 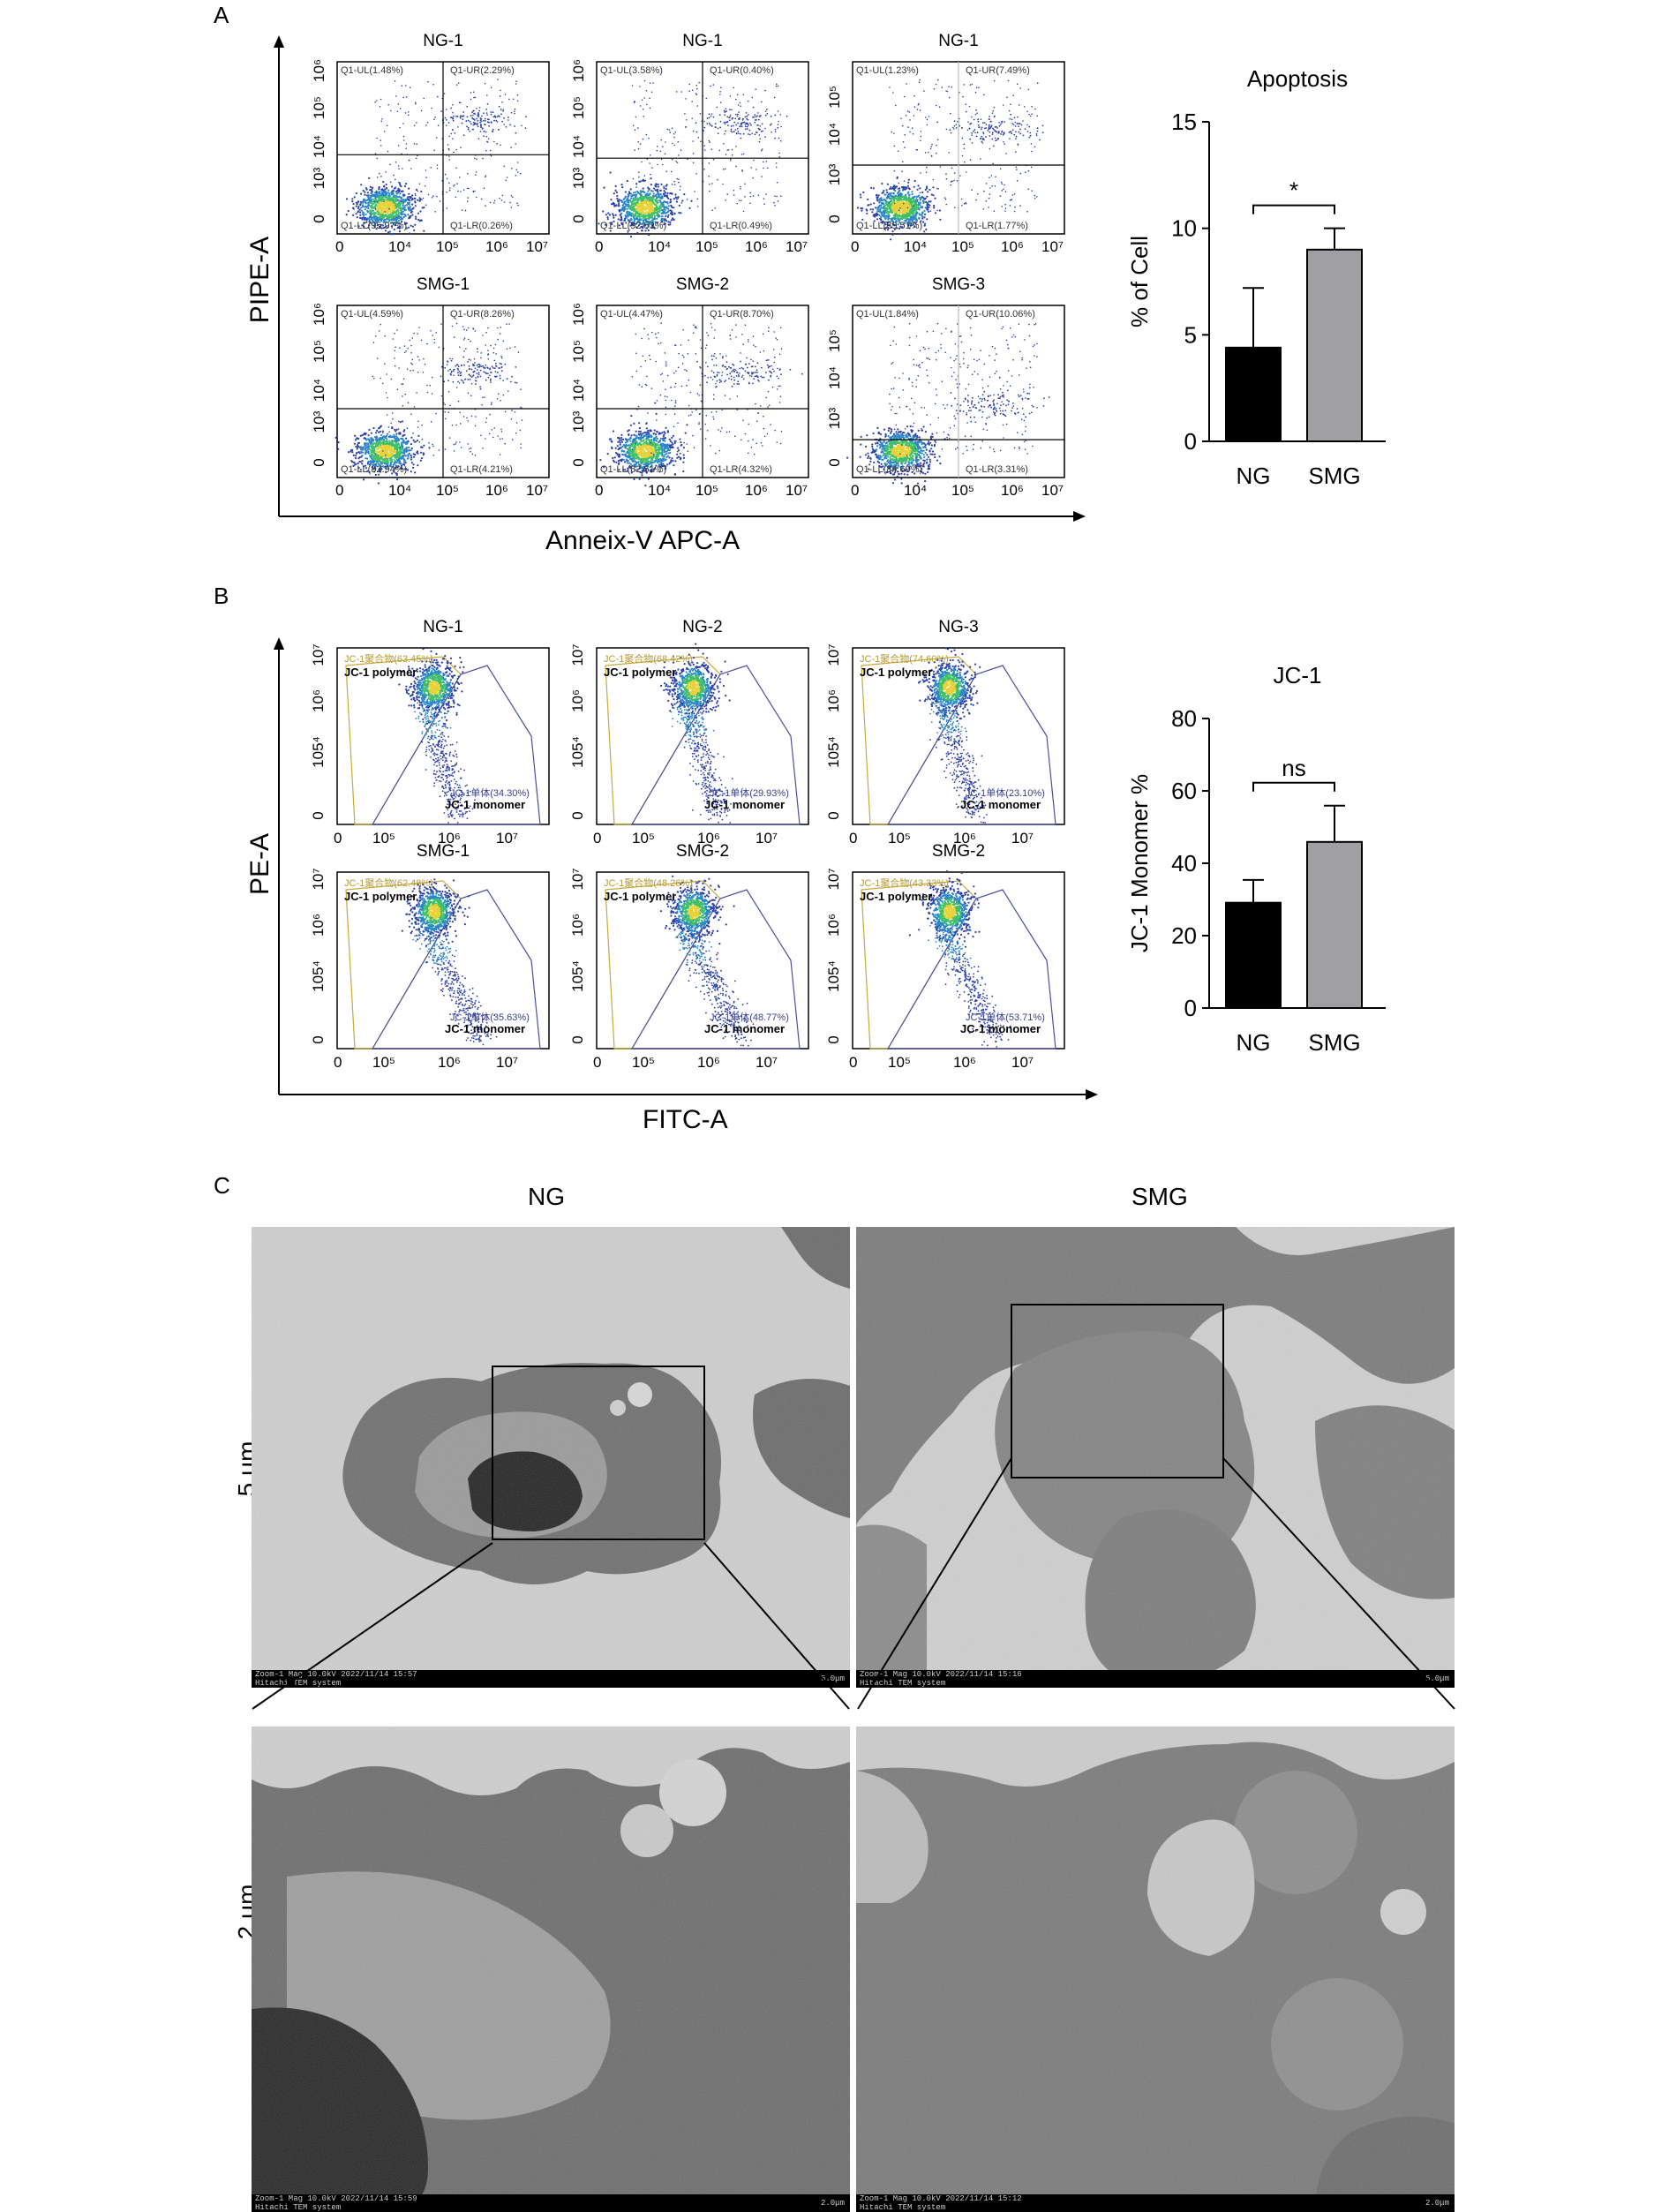 I want to click on significance-bracket, so click(x=1293, y=786).